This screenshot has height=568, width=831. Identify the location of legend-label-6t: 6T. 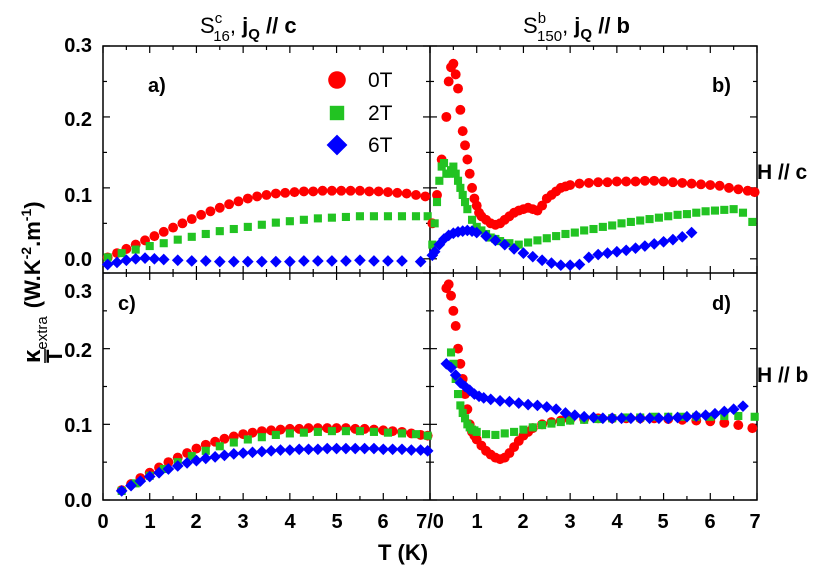
(380, 145).